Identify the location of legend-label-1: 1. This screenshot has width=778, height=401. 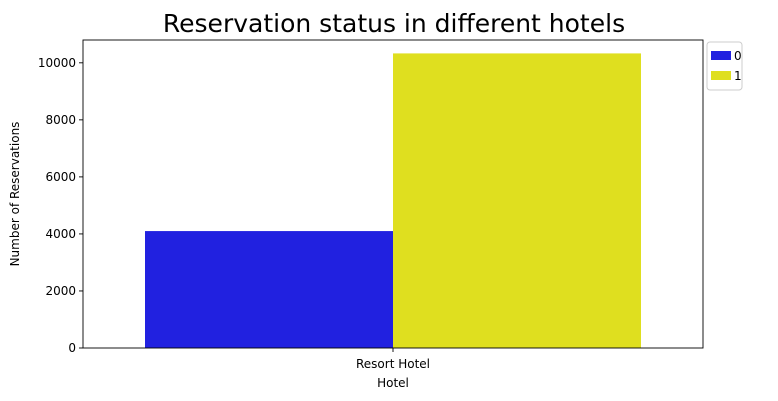
(738, 76).